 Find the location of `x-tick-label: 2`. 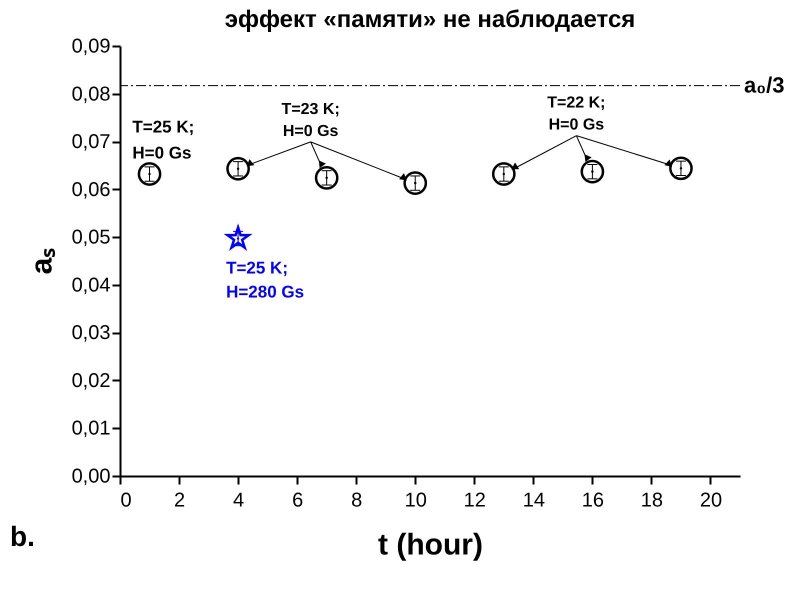

x-tick-label: 2 is located at coordinates (180, 501).